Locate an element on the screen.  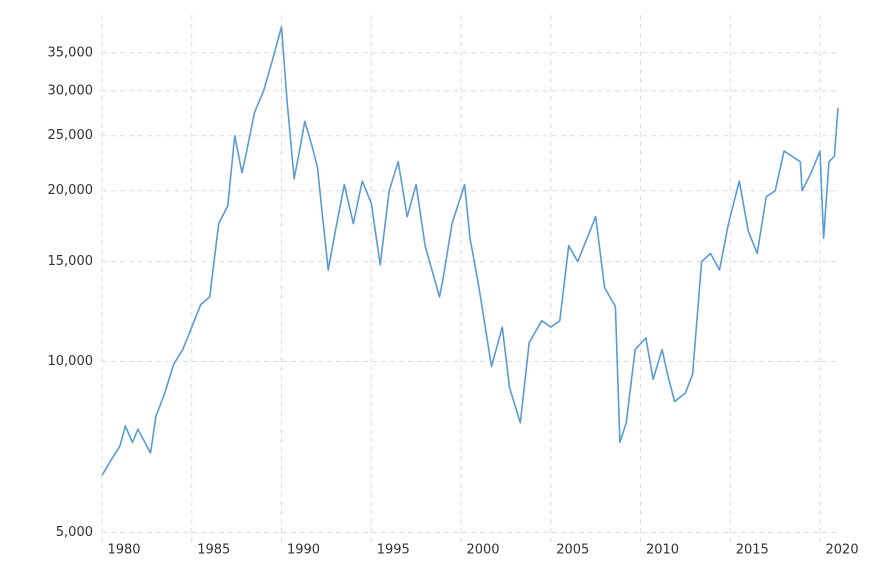
y-tick-label: 35,000 is located at coordinates (71, 52).